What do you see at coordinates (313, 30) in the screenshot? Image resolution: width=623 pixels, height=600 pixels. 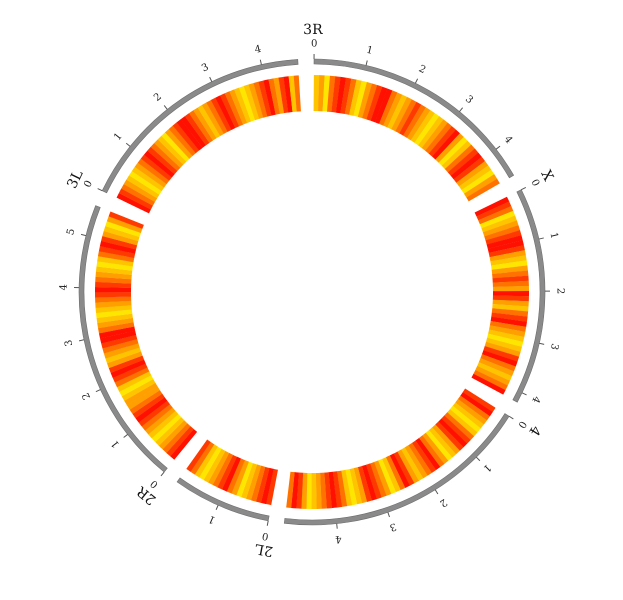 I see `segment-label-3r: 3R` at bounding box center [313, 30].